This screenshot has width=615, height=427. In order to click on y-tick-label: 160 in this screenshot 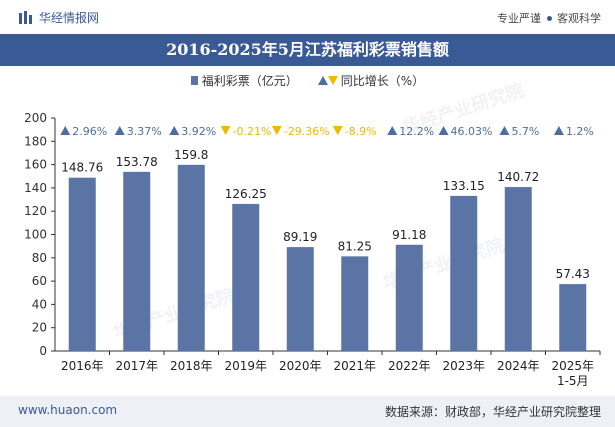, I will do `click(35, 165)`.